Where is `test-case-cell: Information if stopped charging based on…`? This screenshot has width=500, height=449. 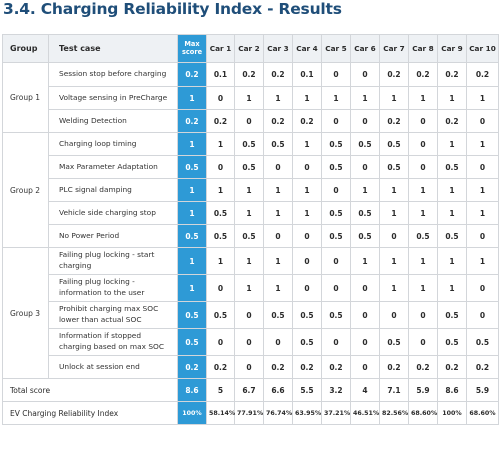
test-case-cell: Information if stopped charging based on… is located at coordinates (113, 342).